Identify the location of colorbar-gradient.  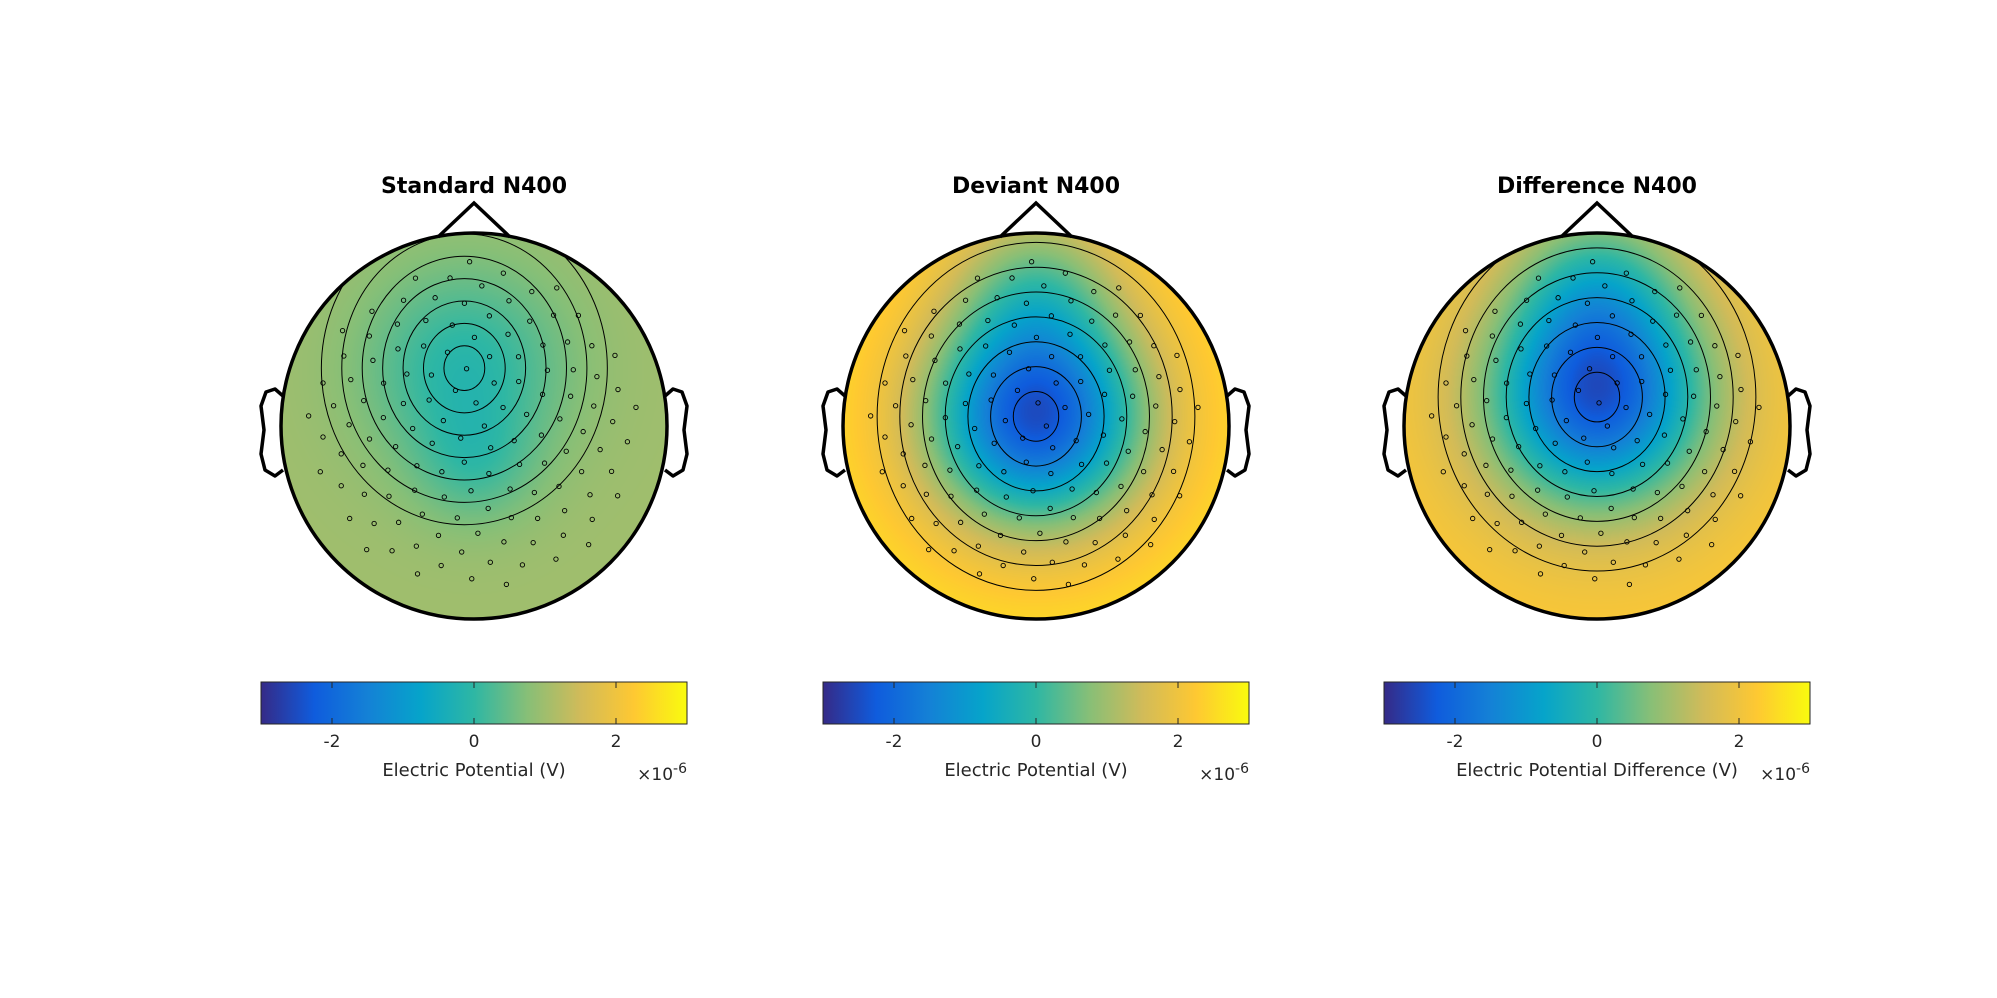
(1597, 703).